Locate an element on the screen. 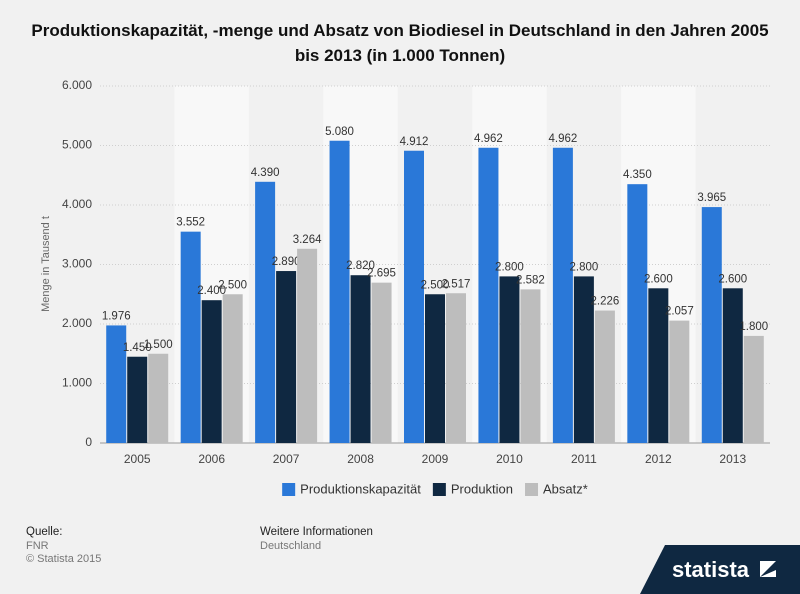 This screenshot has width=800, height=594. x-tick-label: 2012 is located at coordinates (658, 459).